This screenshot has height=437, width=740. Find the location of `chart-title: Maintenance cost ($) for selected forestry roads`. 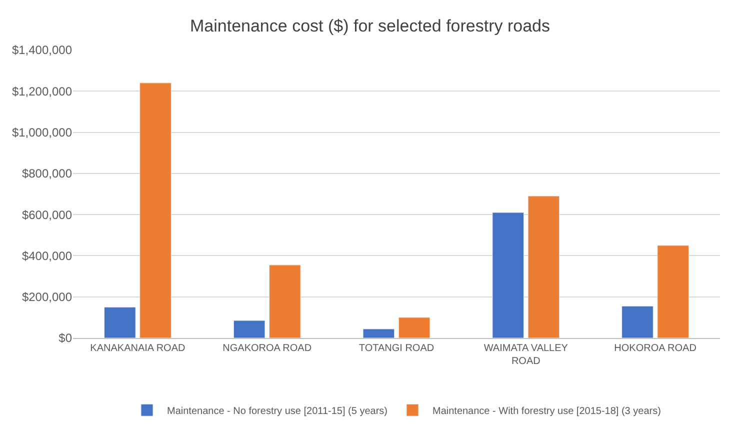

chart-title: Maintenance cost ($) for selected forestry roads is located at coordinates (370, 26).